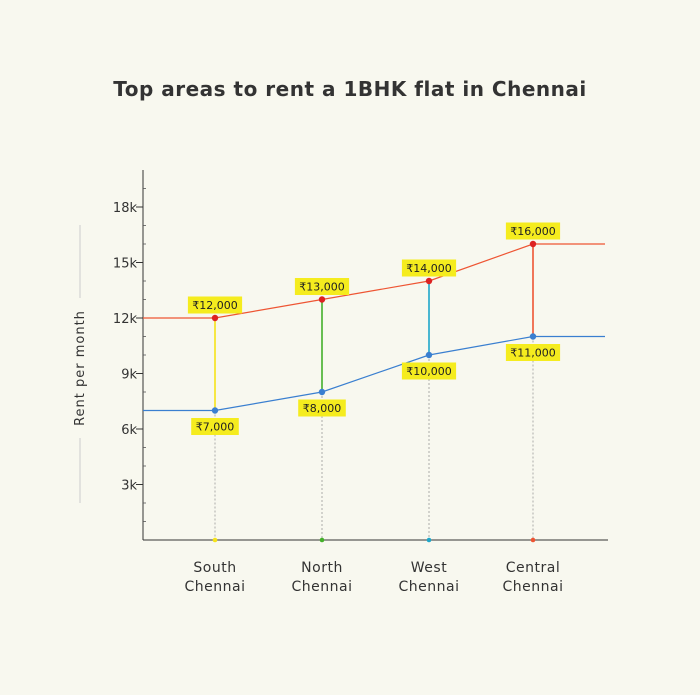 Image resolution: width=700 pixels, height=695 pixels. What do you see at coordinates (374, 439) in the screenshot?
I see `category-guides` at bounding box center [374, 439].